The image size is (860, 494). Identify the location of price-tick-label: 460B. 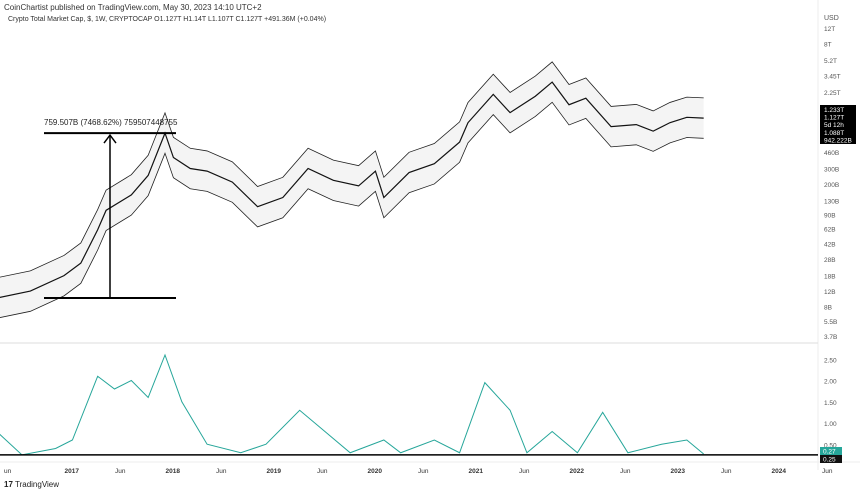
(831, 153).